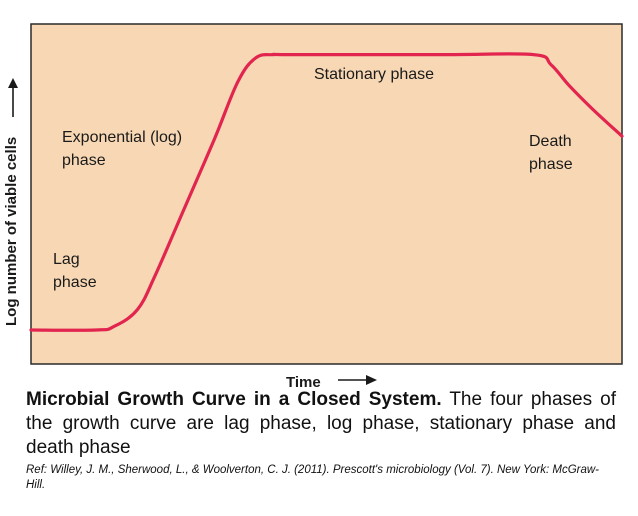  Describe the element at coordinates (303, 382) in the screenshot. I see `x-axis-label: Time` at that location.